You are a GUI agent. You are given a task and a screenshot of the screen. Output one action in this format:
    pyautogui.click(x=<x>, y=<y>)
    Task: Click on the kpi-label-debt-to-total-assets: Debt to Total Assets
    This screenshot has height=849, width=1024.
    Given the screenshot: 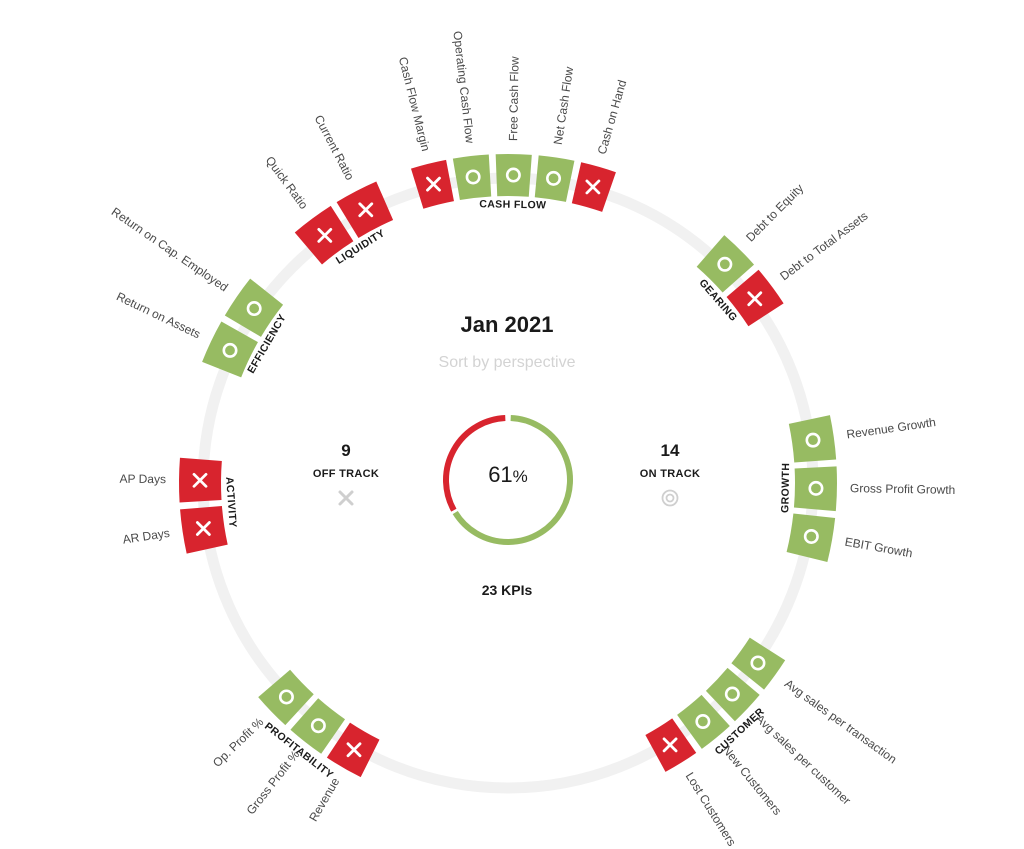 What is the action you would take?
    pyautogui.click(x=823, y=246)
    